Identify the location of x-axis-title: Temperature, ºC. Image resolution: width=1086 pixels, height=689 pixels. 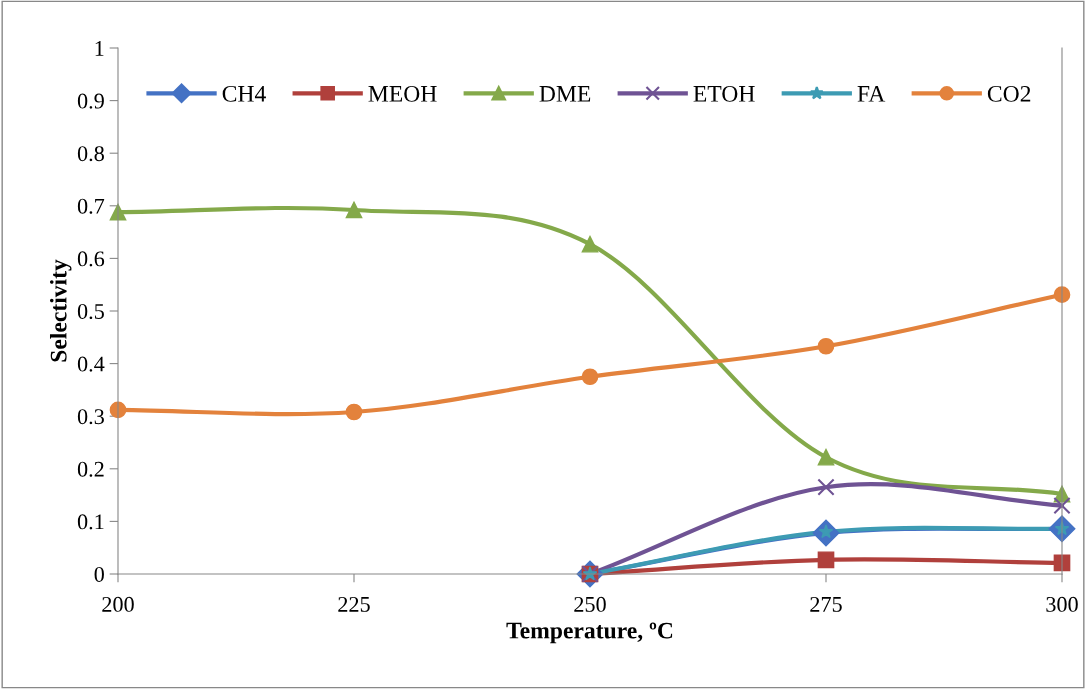
(589, 633).